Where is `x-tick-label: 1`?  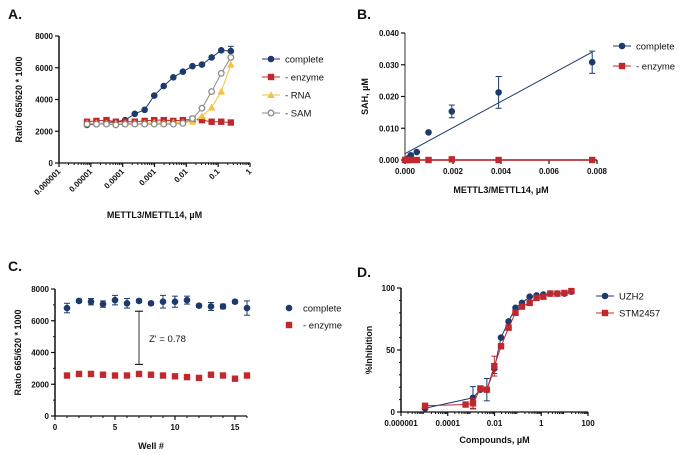
x-tick-label: 1 is located at coordinates (541, 423).